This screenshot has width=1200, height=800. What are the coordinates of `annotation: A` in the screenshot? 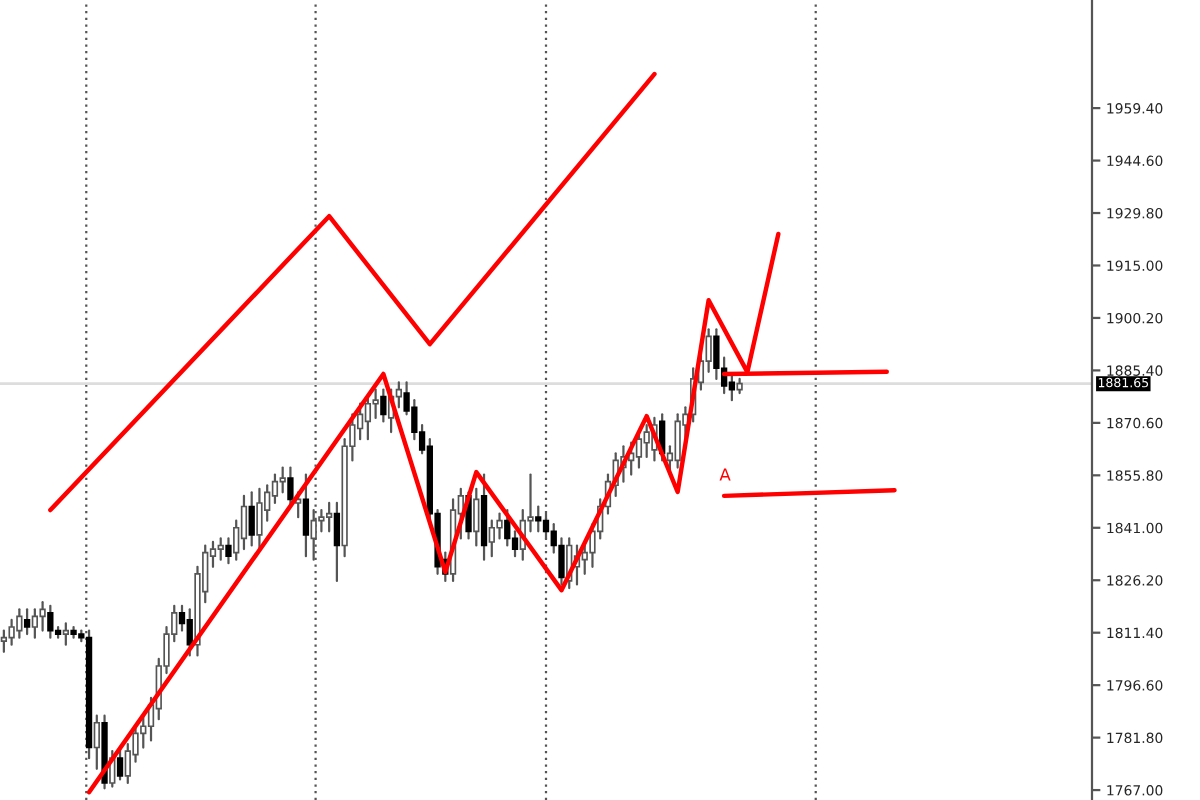 It's located at (725, 474).